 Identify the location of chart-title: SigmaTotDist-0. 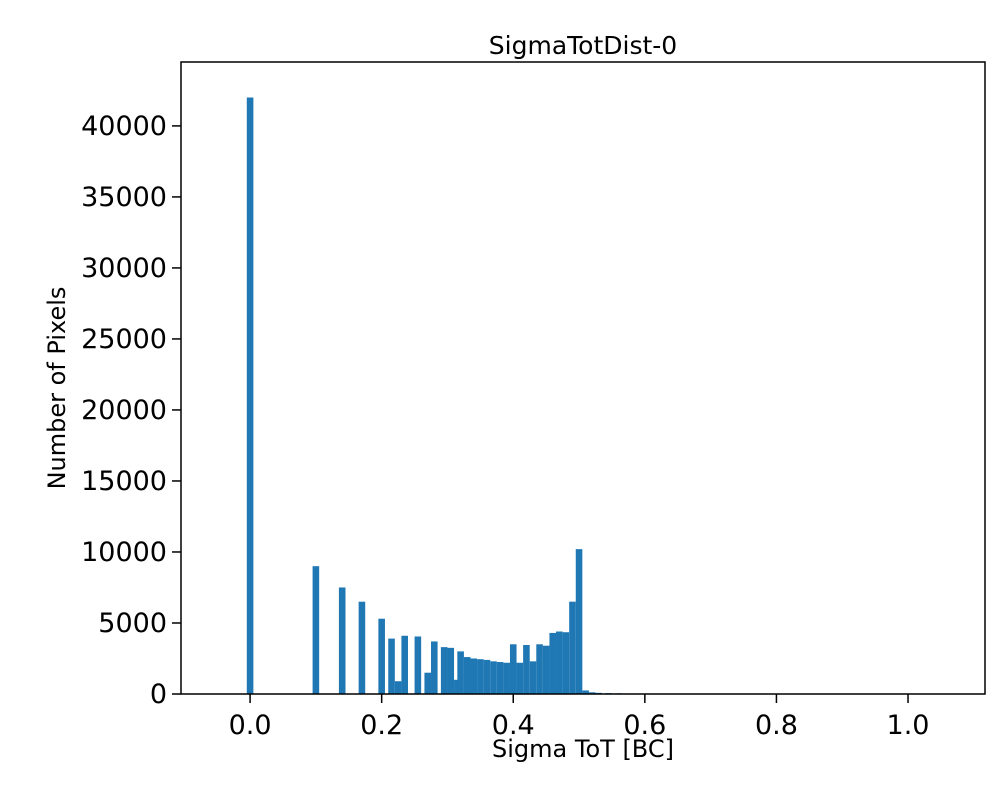
(583, 45).